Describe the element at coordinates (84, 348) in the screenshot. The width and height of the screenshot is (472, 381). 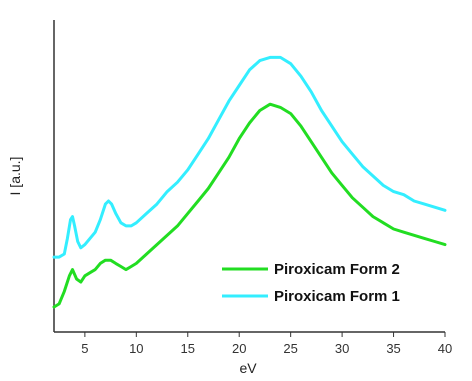
I see `x-tick-label: 5` at that location.